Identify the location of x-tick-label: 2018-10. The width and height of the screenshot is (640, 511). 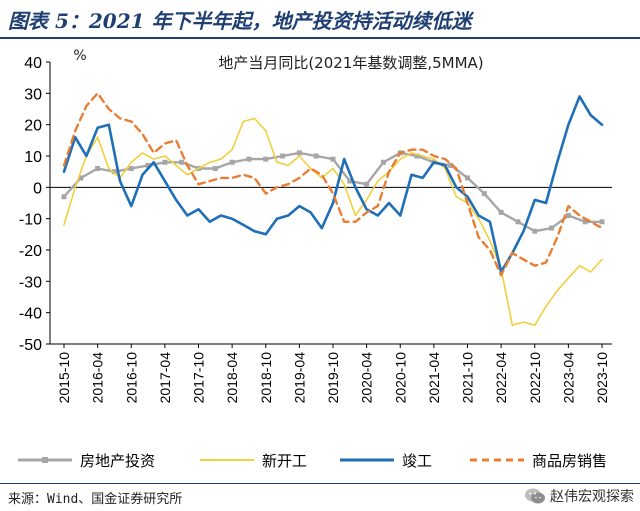
(266, 378).